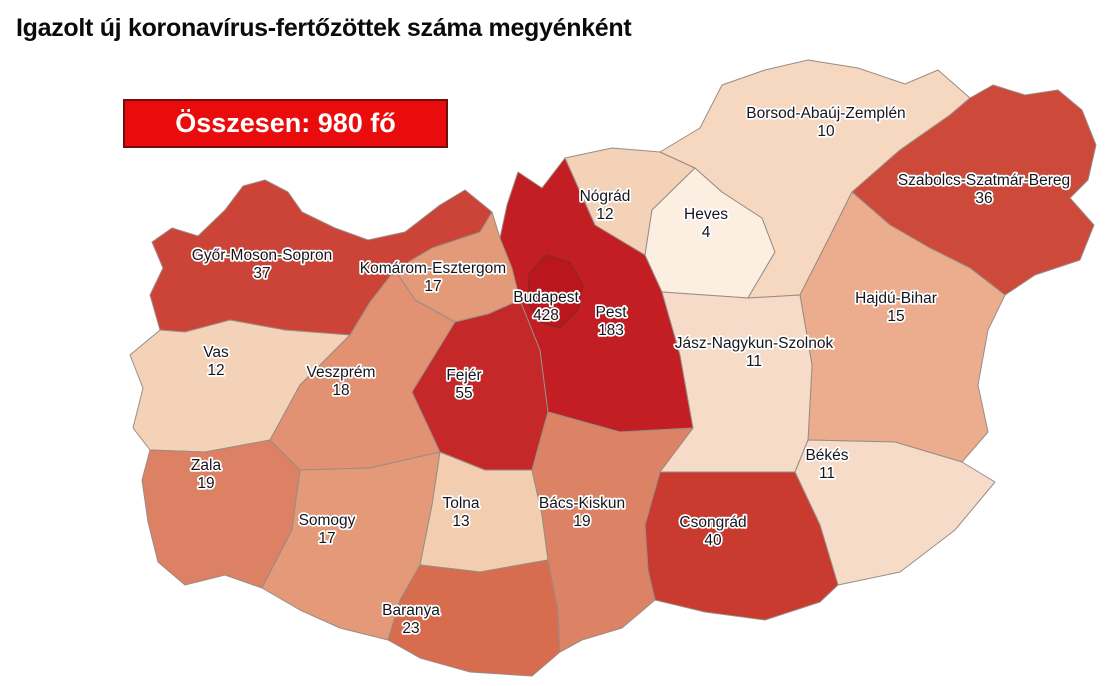 The image size is (1110, 686). What do you see at coordinates (612, 532) in the screenshot?
I see `county-bacs-kiskun-shape` at bounding box center [612, 532].